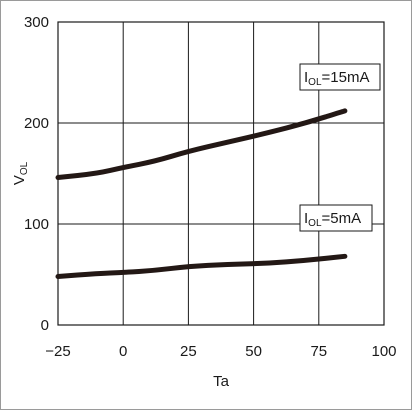 This screenshot has width=414, height=412. Describe the element at coordinates (123, 351) in the screenshot. I see `x-tick-label: 0` at that location.